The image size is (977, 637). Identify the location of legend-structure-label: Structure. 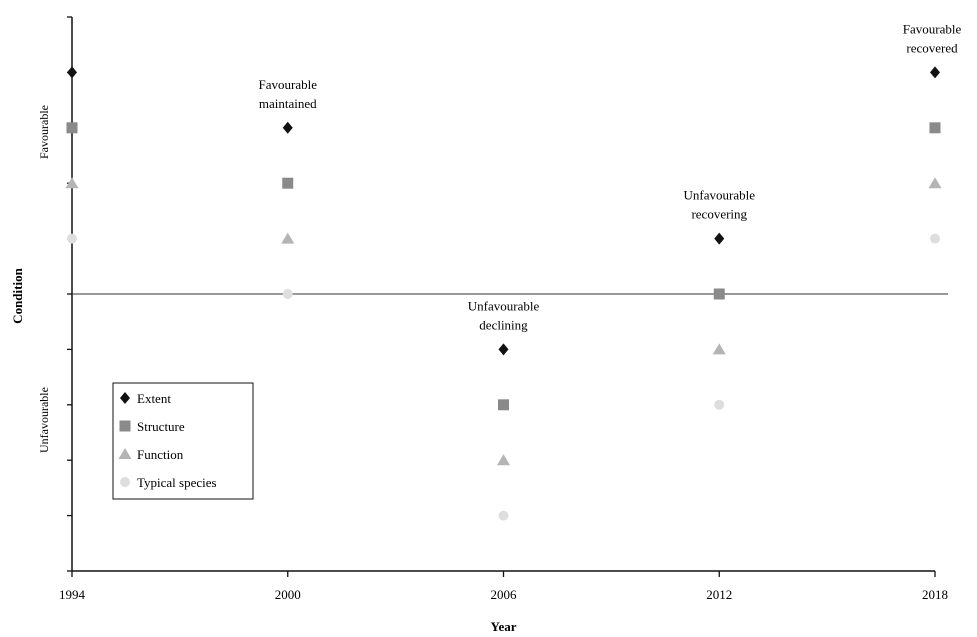
(161, 426).